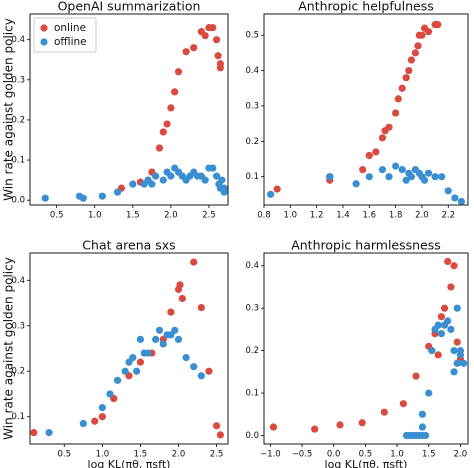 Image resolution: width=474 pixels, height=468 pixels. I want to click on x-tick-label: 0.0, so click(334, 455).